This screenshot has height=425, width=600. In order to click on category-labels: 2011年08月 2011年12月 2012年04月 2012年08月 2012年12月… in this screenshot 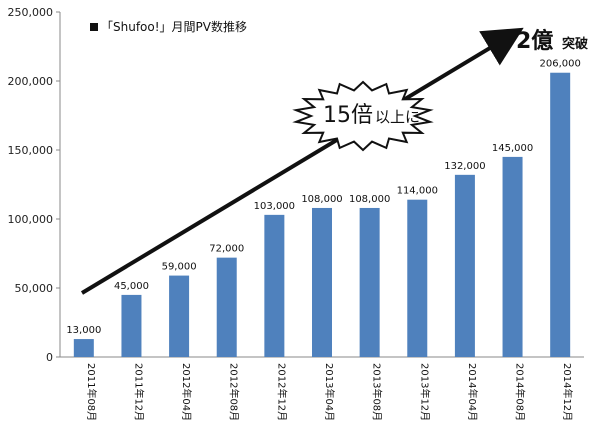, I will do `click(329, 392)`.